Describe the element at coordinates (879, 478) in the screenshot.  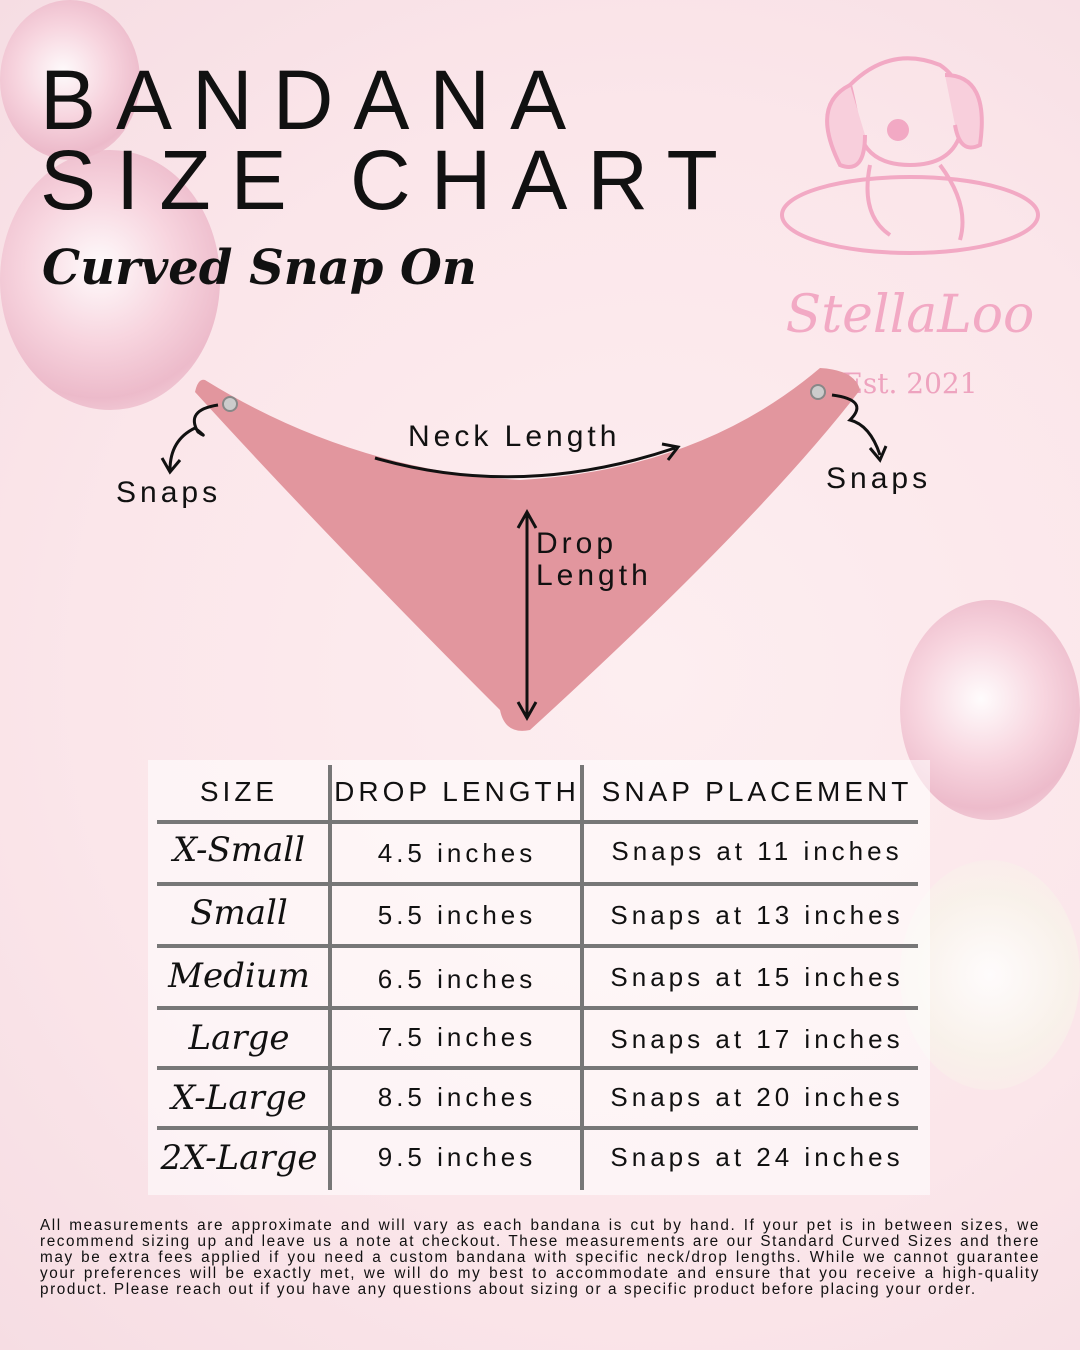
I see `snaps-right-label: Snaps` at that location.